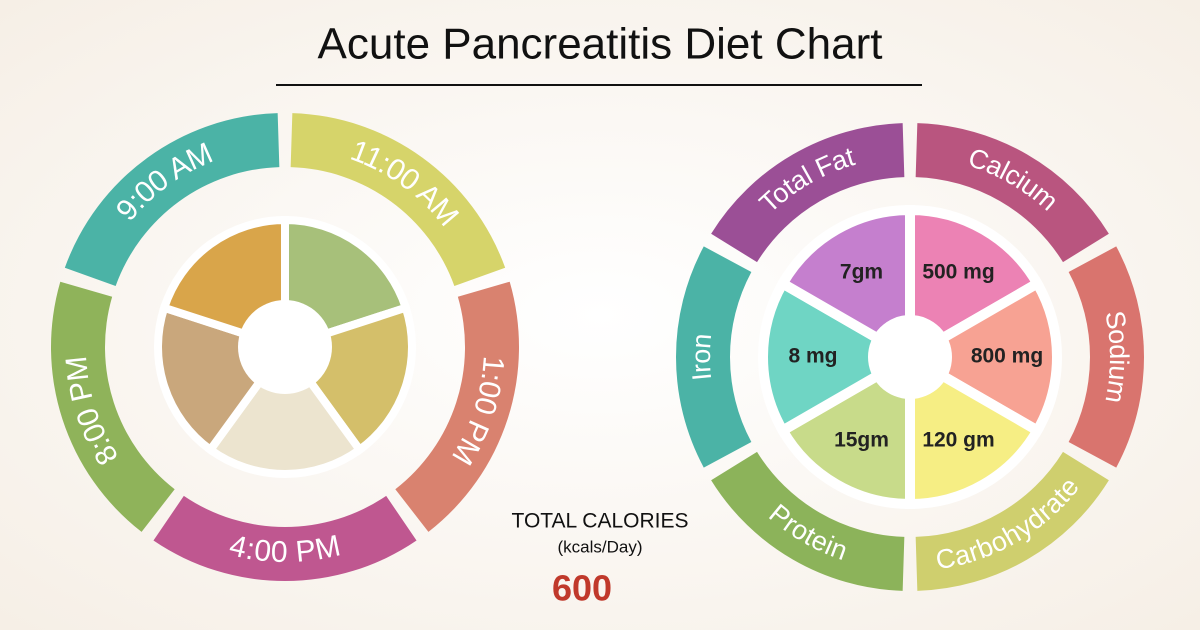 The width and height of the screenshot is (1200, 630). I want to click on title: Acute Pancreatitis Diet Chart, so click(600, 44).